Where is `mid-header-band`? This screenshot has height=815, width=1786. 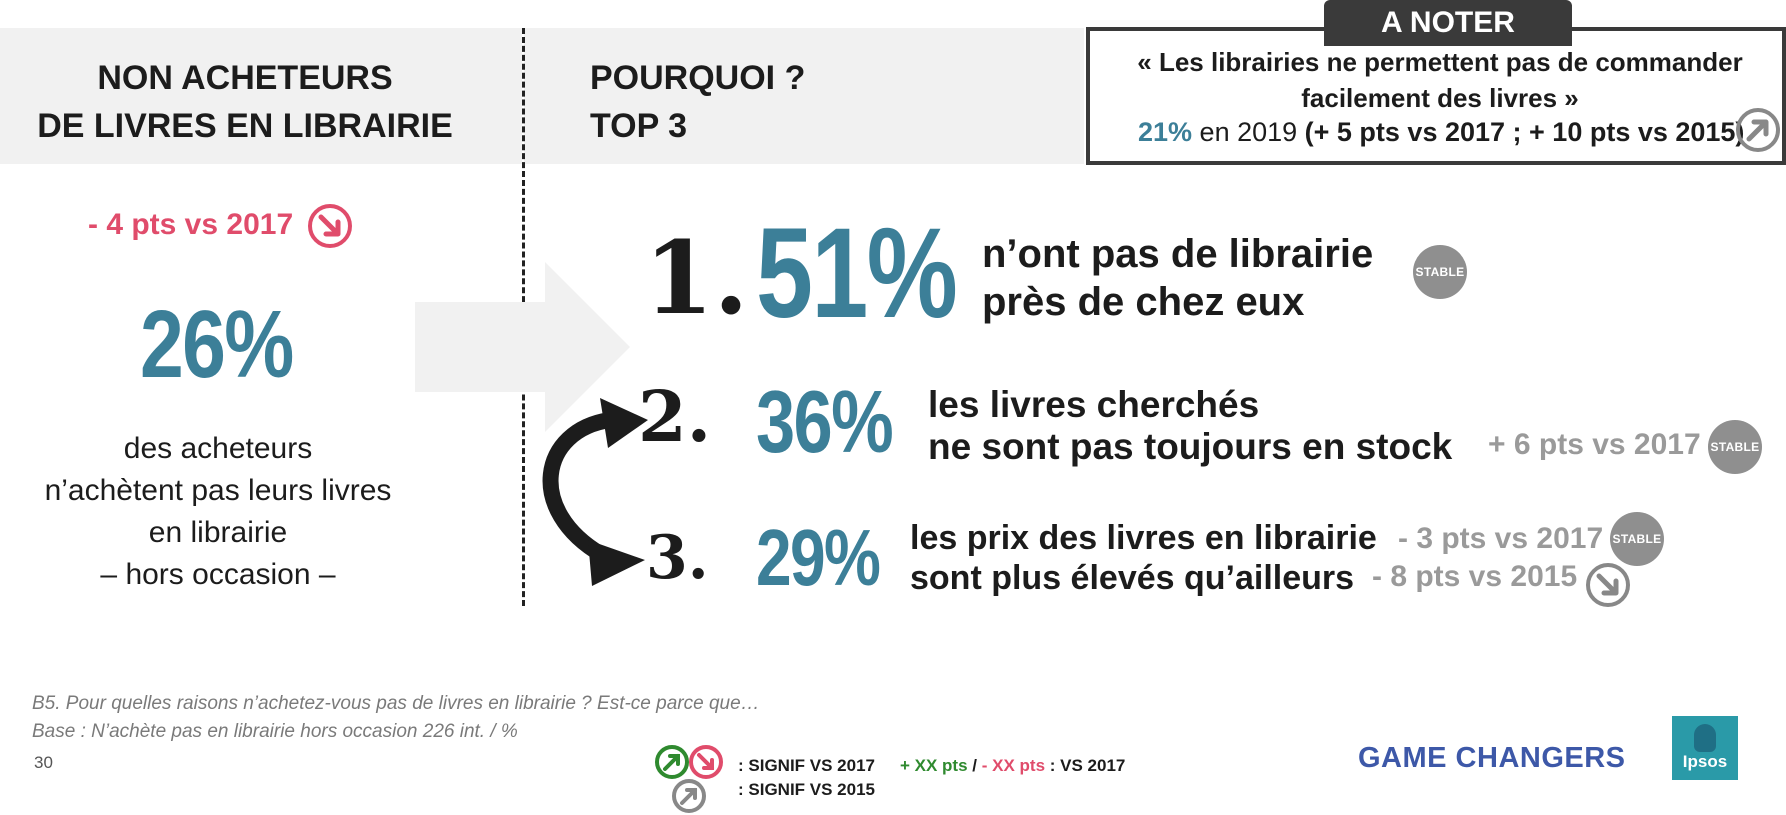
mid-header-band is located at coordinates (804, 96).